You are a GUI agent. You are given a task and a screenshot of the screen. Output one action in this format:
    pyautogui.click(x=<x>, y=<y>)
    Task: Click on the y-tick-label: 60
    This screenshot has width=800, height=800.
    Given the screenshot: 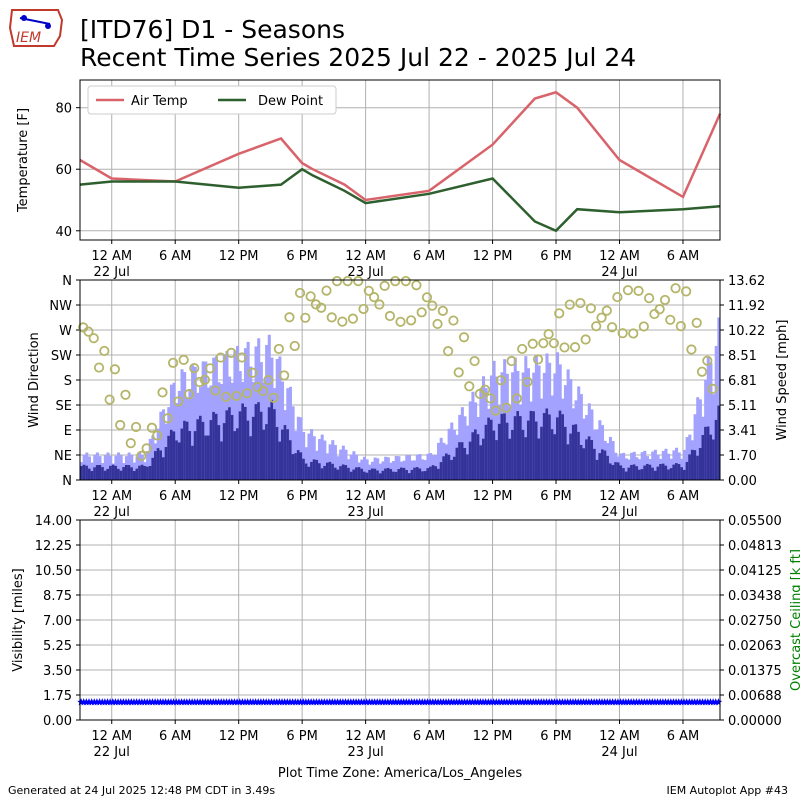 What is the action you would take?
    pyautogui.click(x=63, y=170)
    